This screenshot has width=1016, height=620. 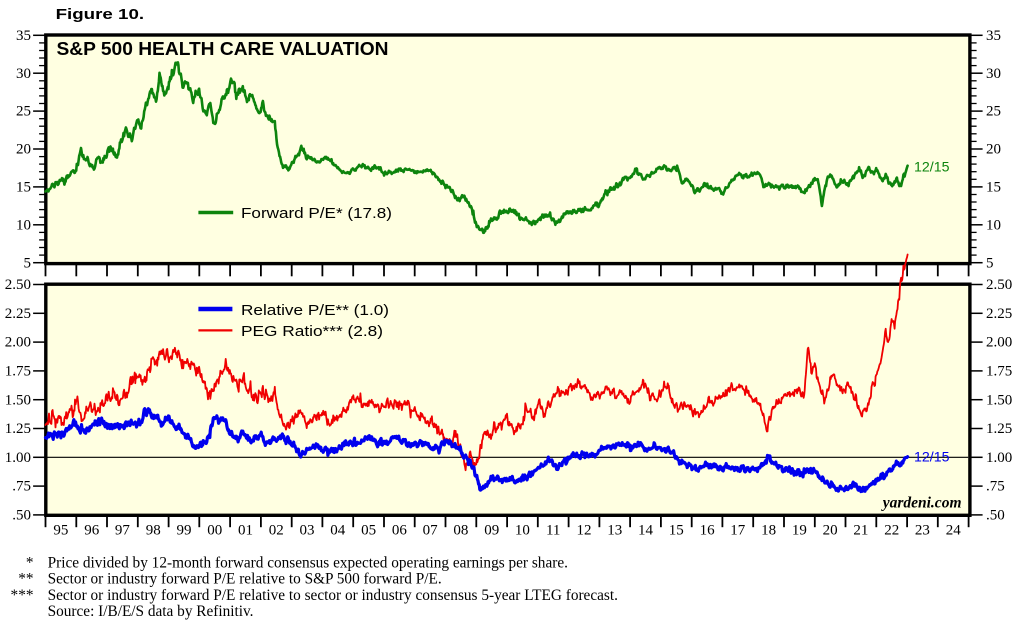 I want to click on svg-text: Forward P/E* (17.8), so click(x=316, y=213).